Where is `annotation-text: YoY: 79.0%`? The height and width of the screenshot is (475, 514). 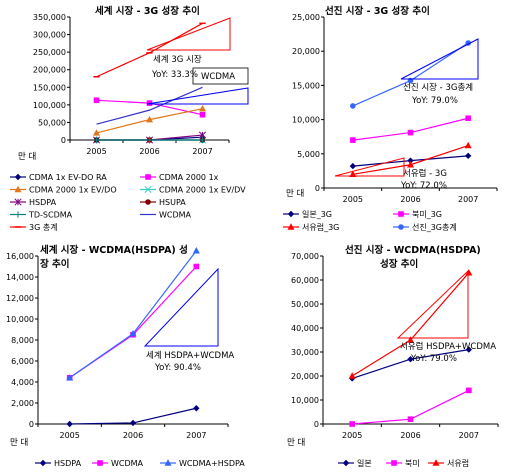
annotation-text: YoY: 79.0% is located at coordinates (433, 359).